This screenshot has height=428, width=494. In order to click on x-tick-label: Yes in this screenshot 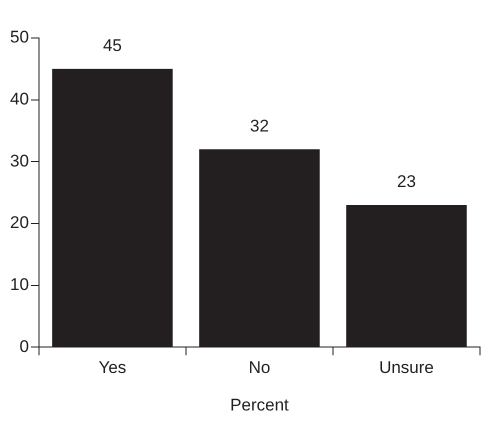, I will do `click(112, 368)`.